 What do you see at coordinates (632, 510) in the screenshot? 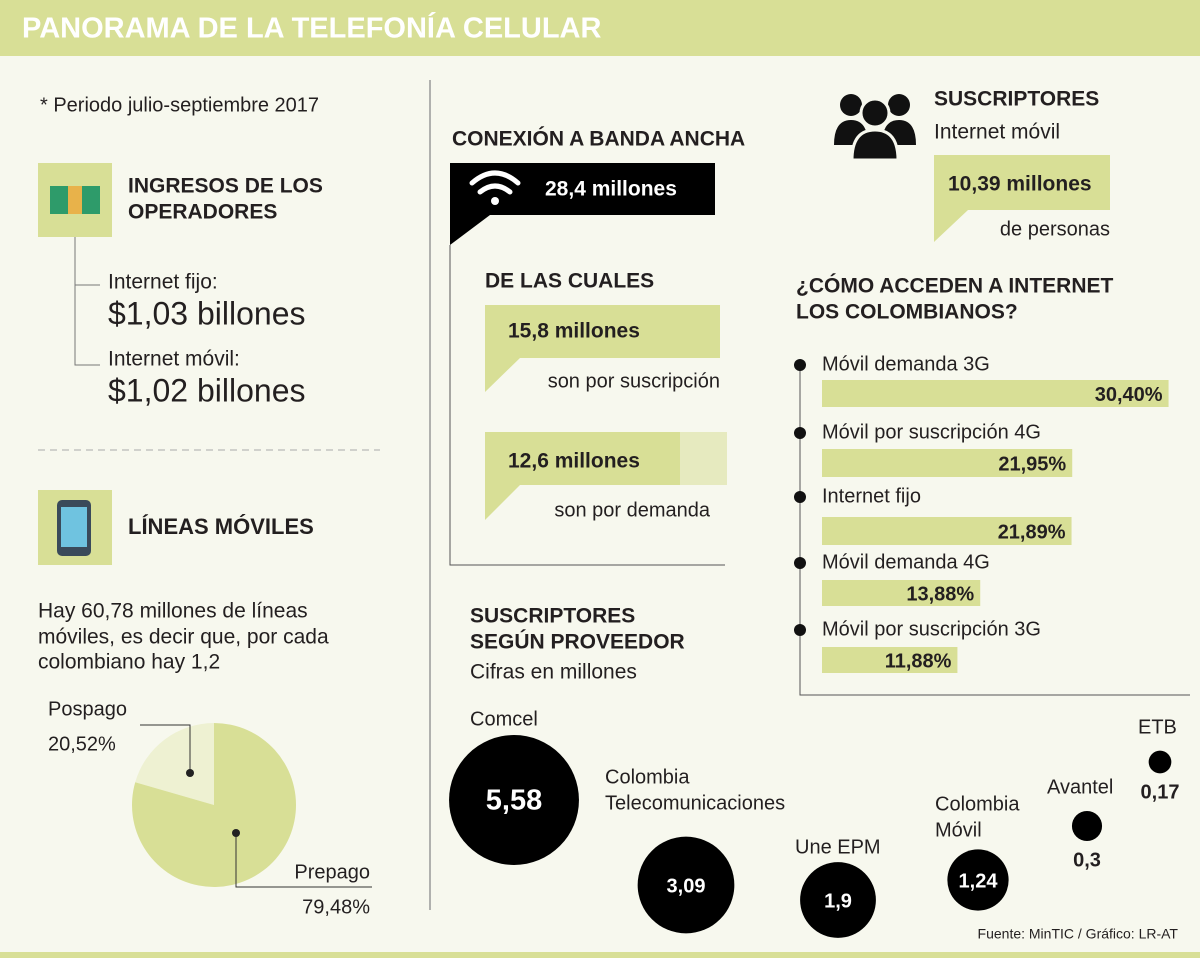
I see `broadband-label: son por demanda` at bounding box center [632, 510].